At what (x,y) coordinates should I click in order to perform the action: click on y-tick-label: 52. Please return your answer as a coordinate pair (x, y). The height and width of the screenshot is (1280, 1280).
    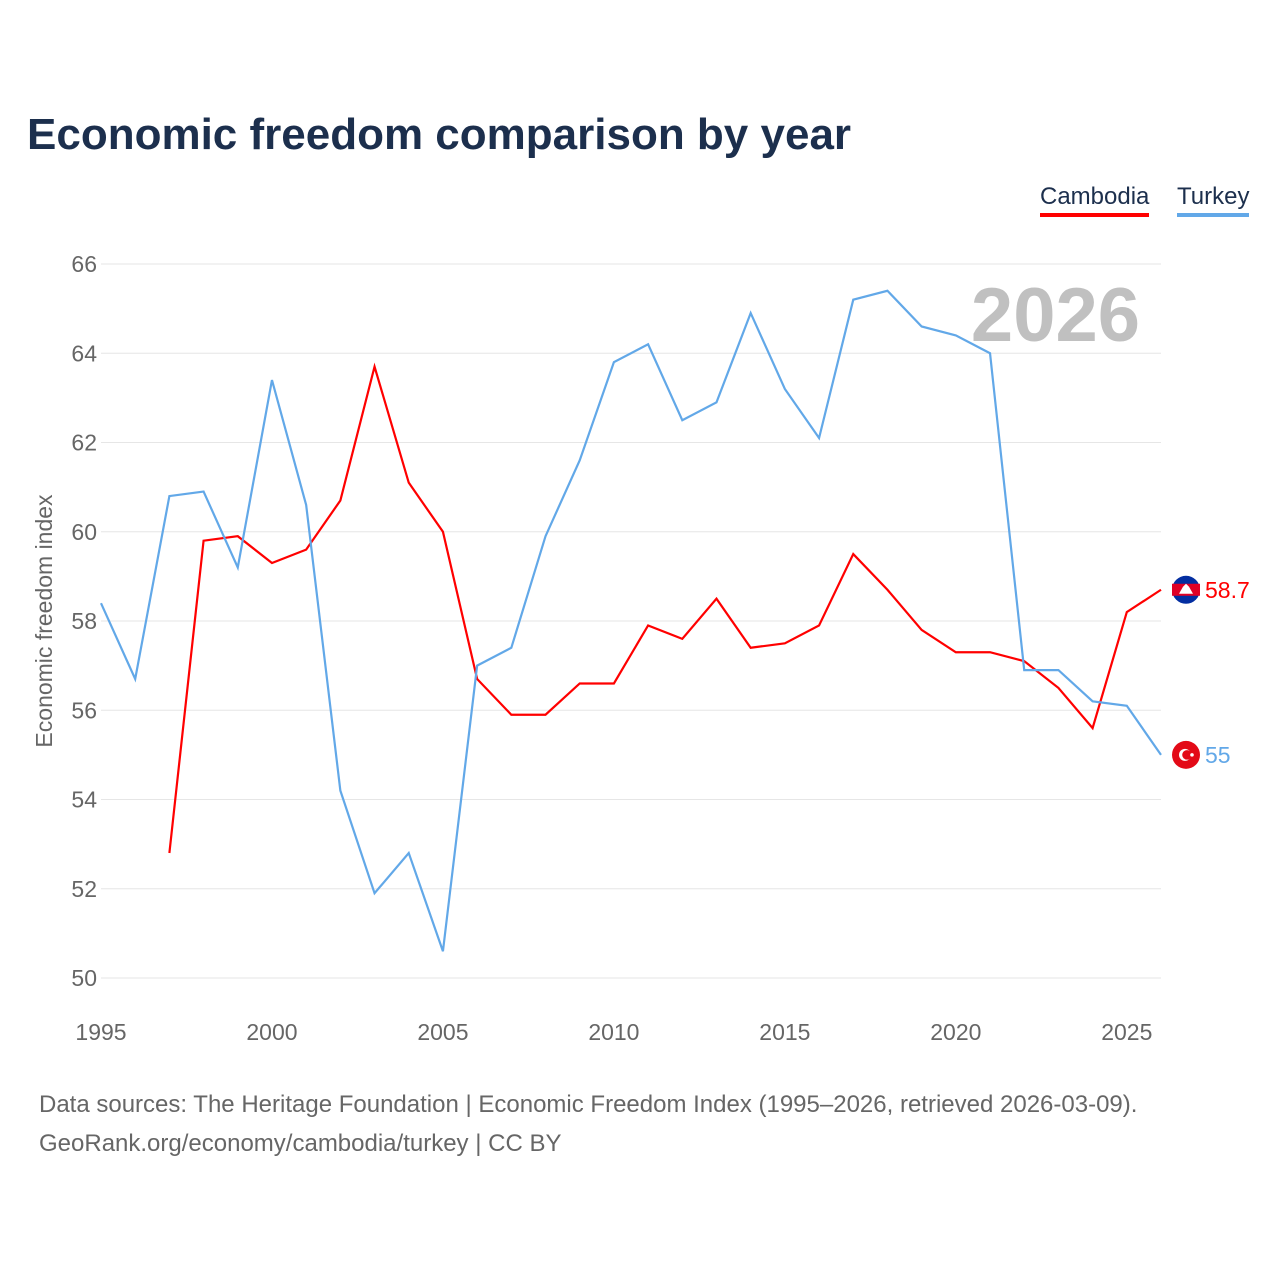
    Looking at the image, I should click on (84, 889).